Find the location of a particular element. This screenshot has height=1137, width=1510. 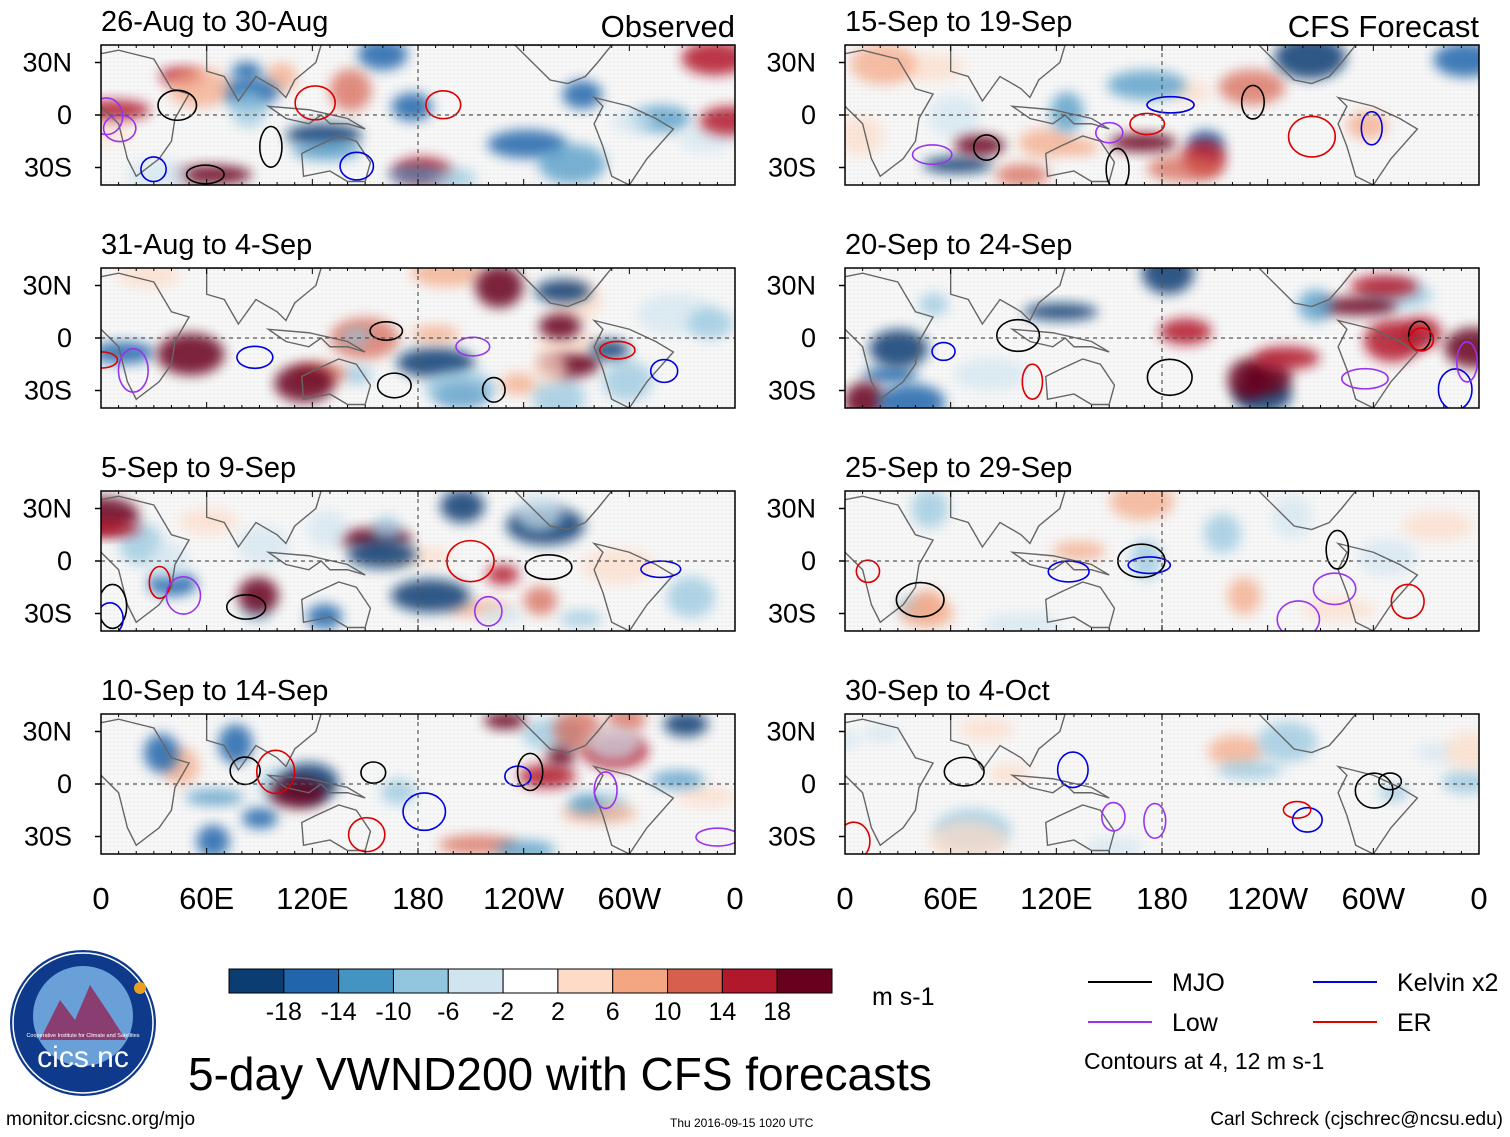

panel-date-label: 26-Aug to 30-Aug is located at coordinates (214, 22).